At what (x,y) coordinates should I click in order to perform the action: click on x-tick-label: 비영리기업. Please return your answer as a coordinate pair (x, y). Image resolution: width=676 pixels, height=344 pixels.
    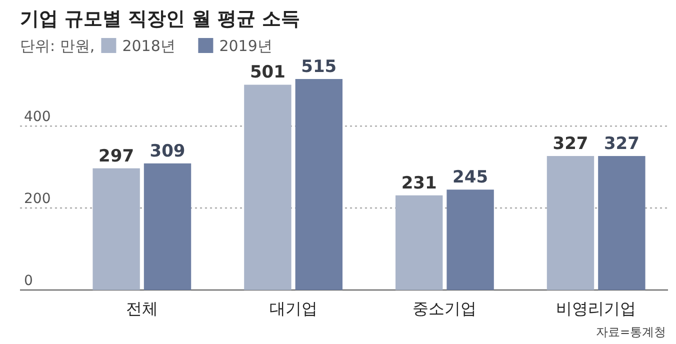
    Looking at the image, I should click on (596, 308).